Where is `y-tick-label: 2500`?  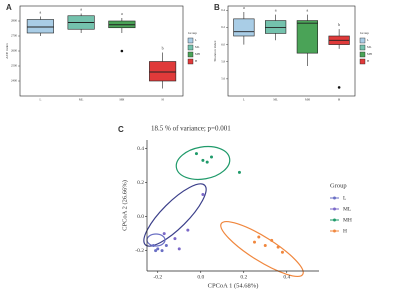 y-tick-label: 2500 is located at coordinates (14, 66).